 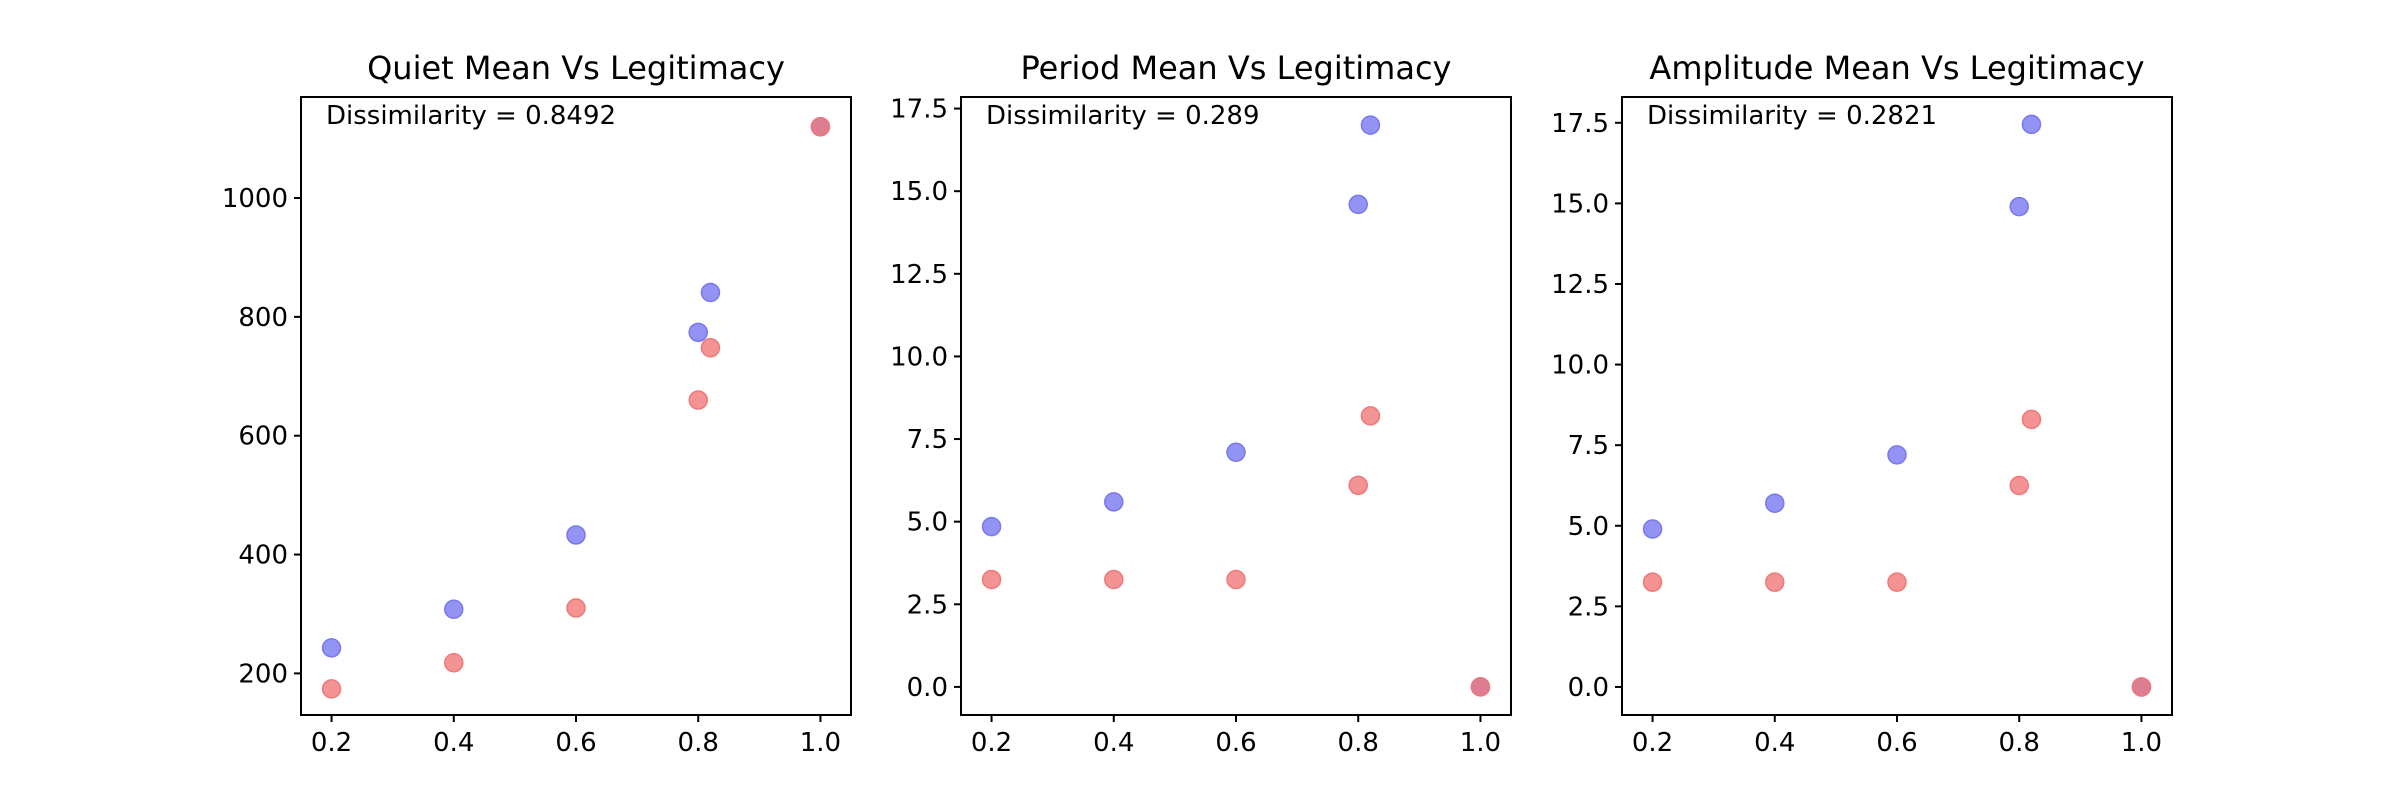 What do you see at coordinates (576, 68) in the screenshot?
I see `chart-title: Quiet Mean Vs Legitimacy` at bounding box center [576, 68].